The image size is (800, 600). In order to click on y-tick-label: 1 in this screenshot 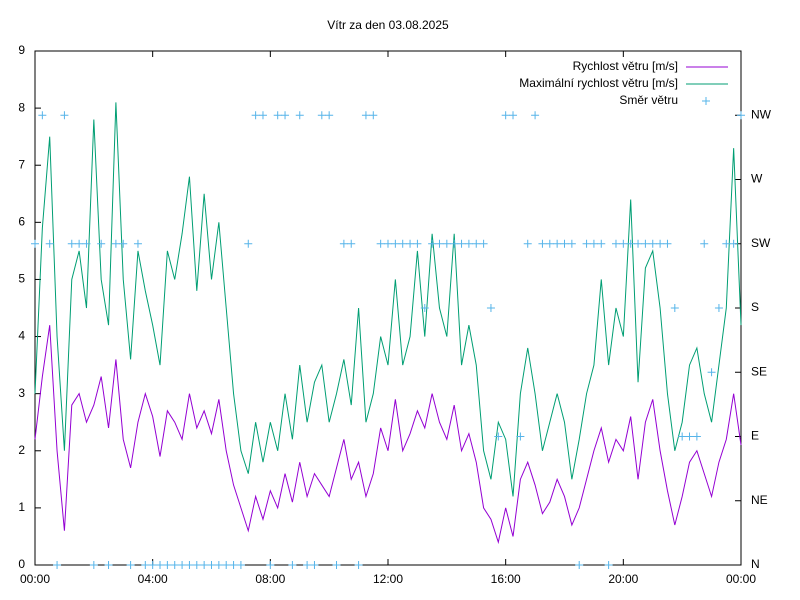, I will do `click(21, 507)`.